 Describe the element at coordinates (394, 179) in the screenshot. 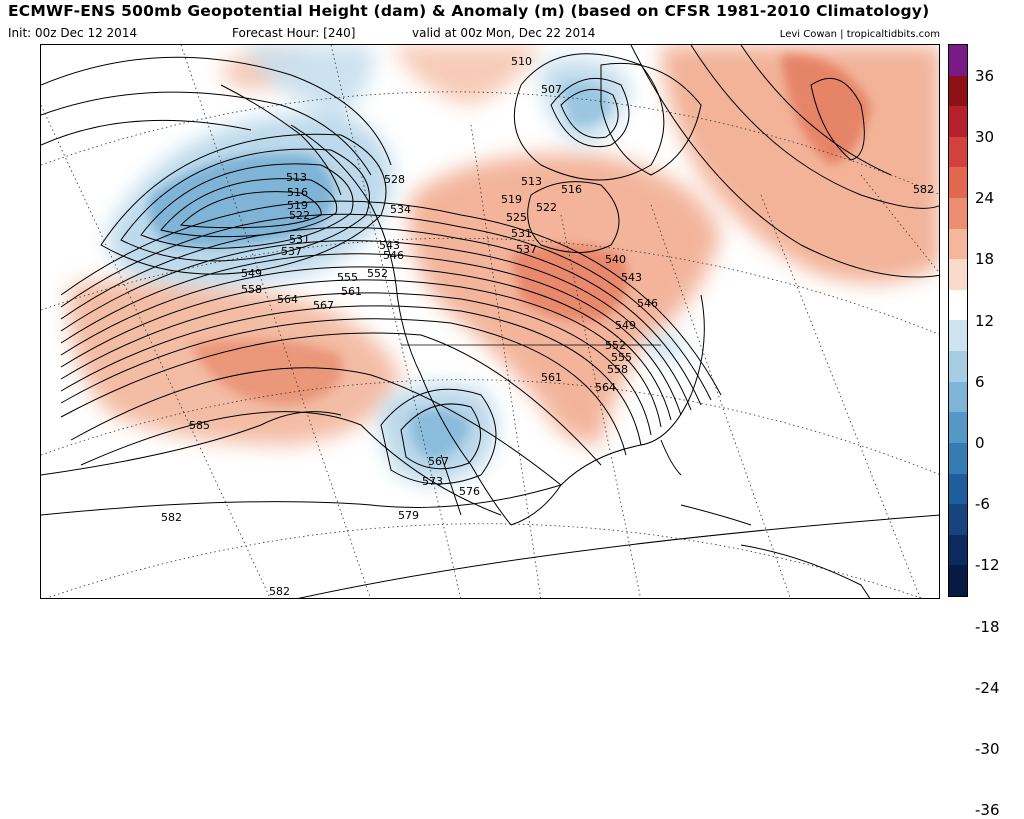

I see `contour-label: 528` at that location.